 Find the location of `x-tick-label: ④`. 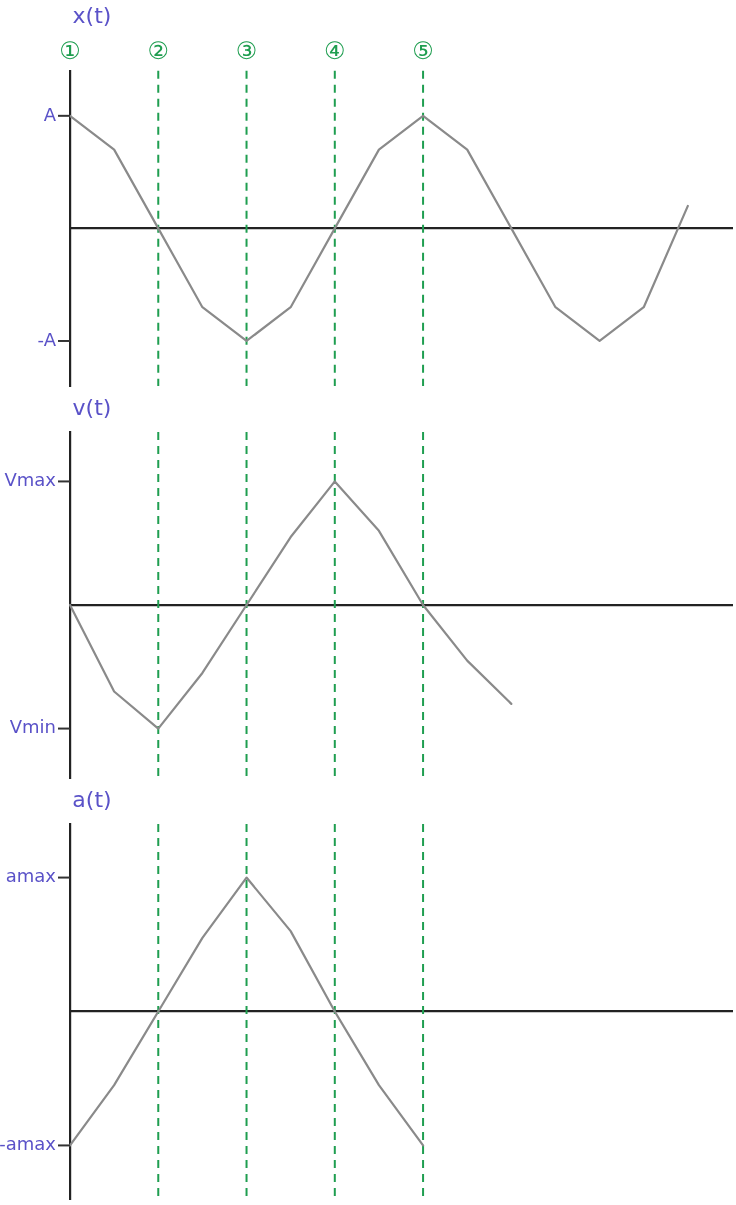

x-tick-label: ④ is located at coordinates (335, 50).